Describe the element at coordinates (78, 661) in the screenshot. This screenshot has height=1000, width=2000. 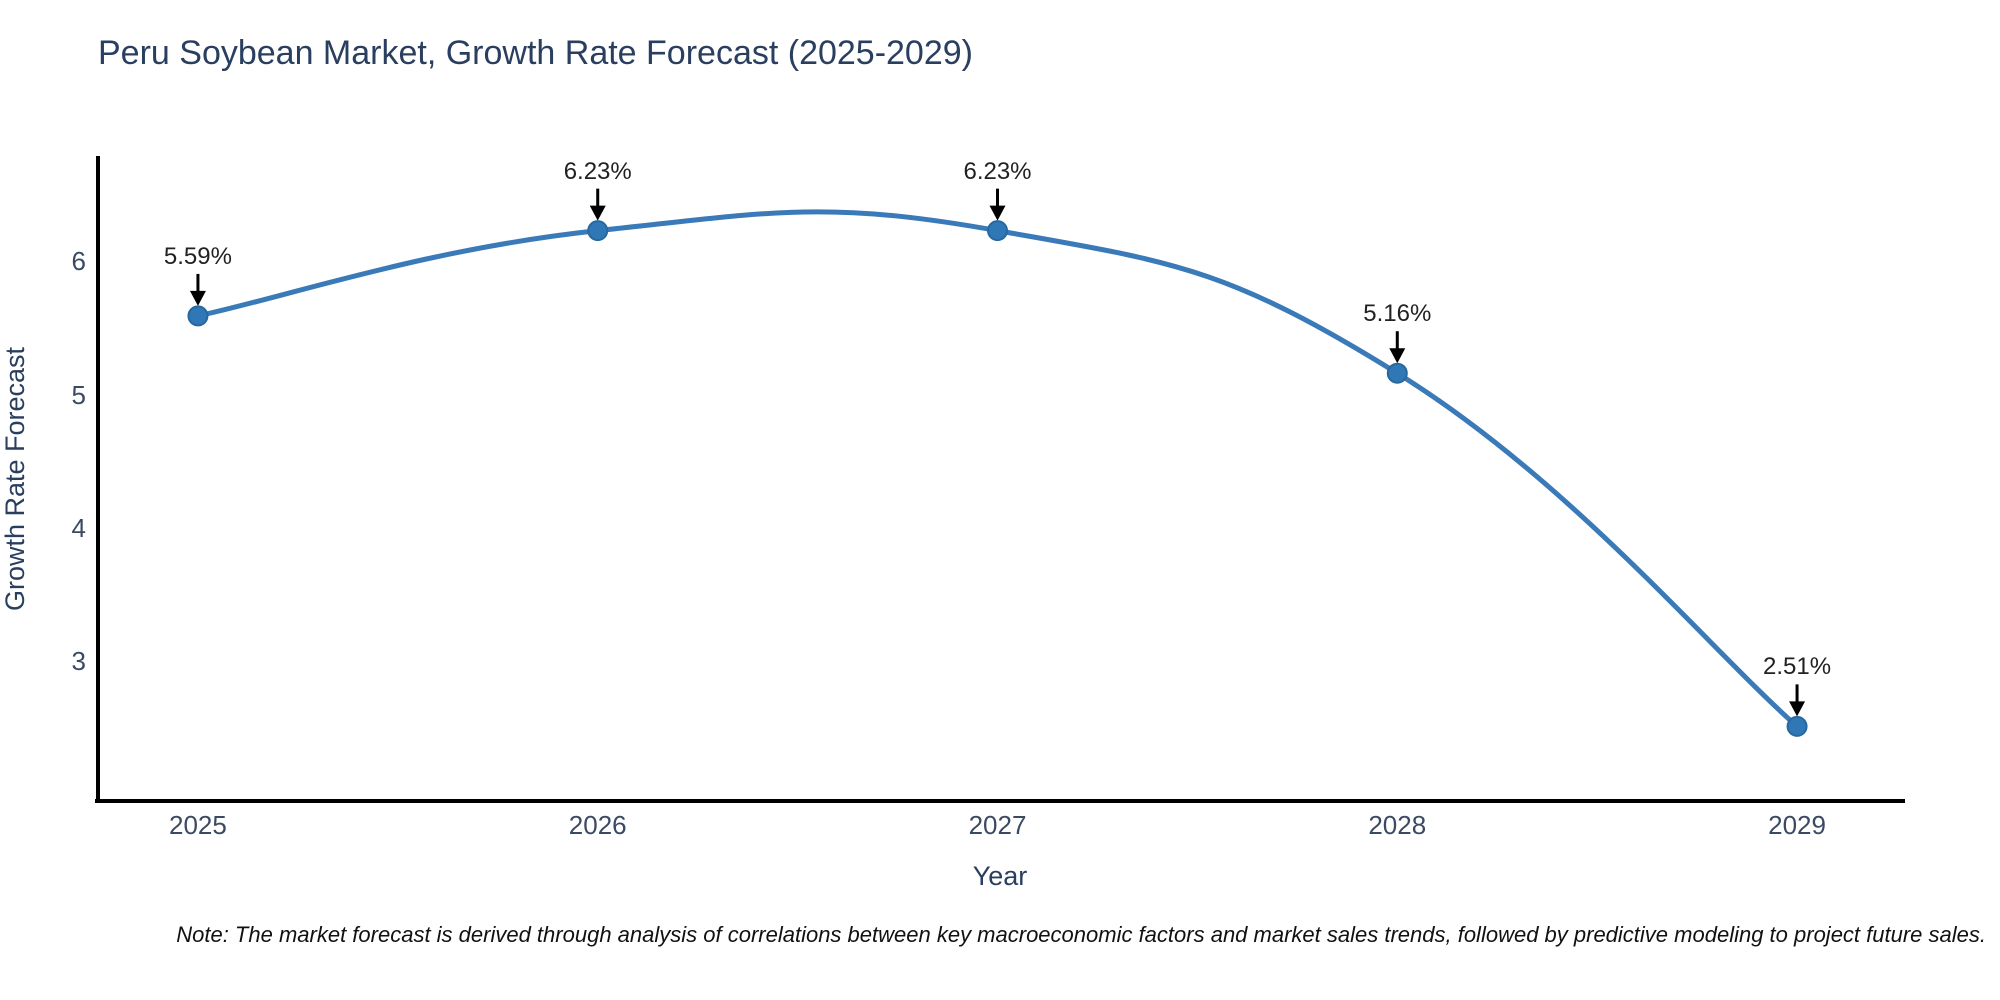
I see `y-tick-label: 3` at that location.